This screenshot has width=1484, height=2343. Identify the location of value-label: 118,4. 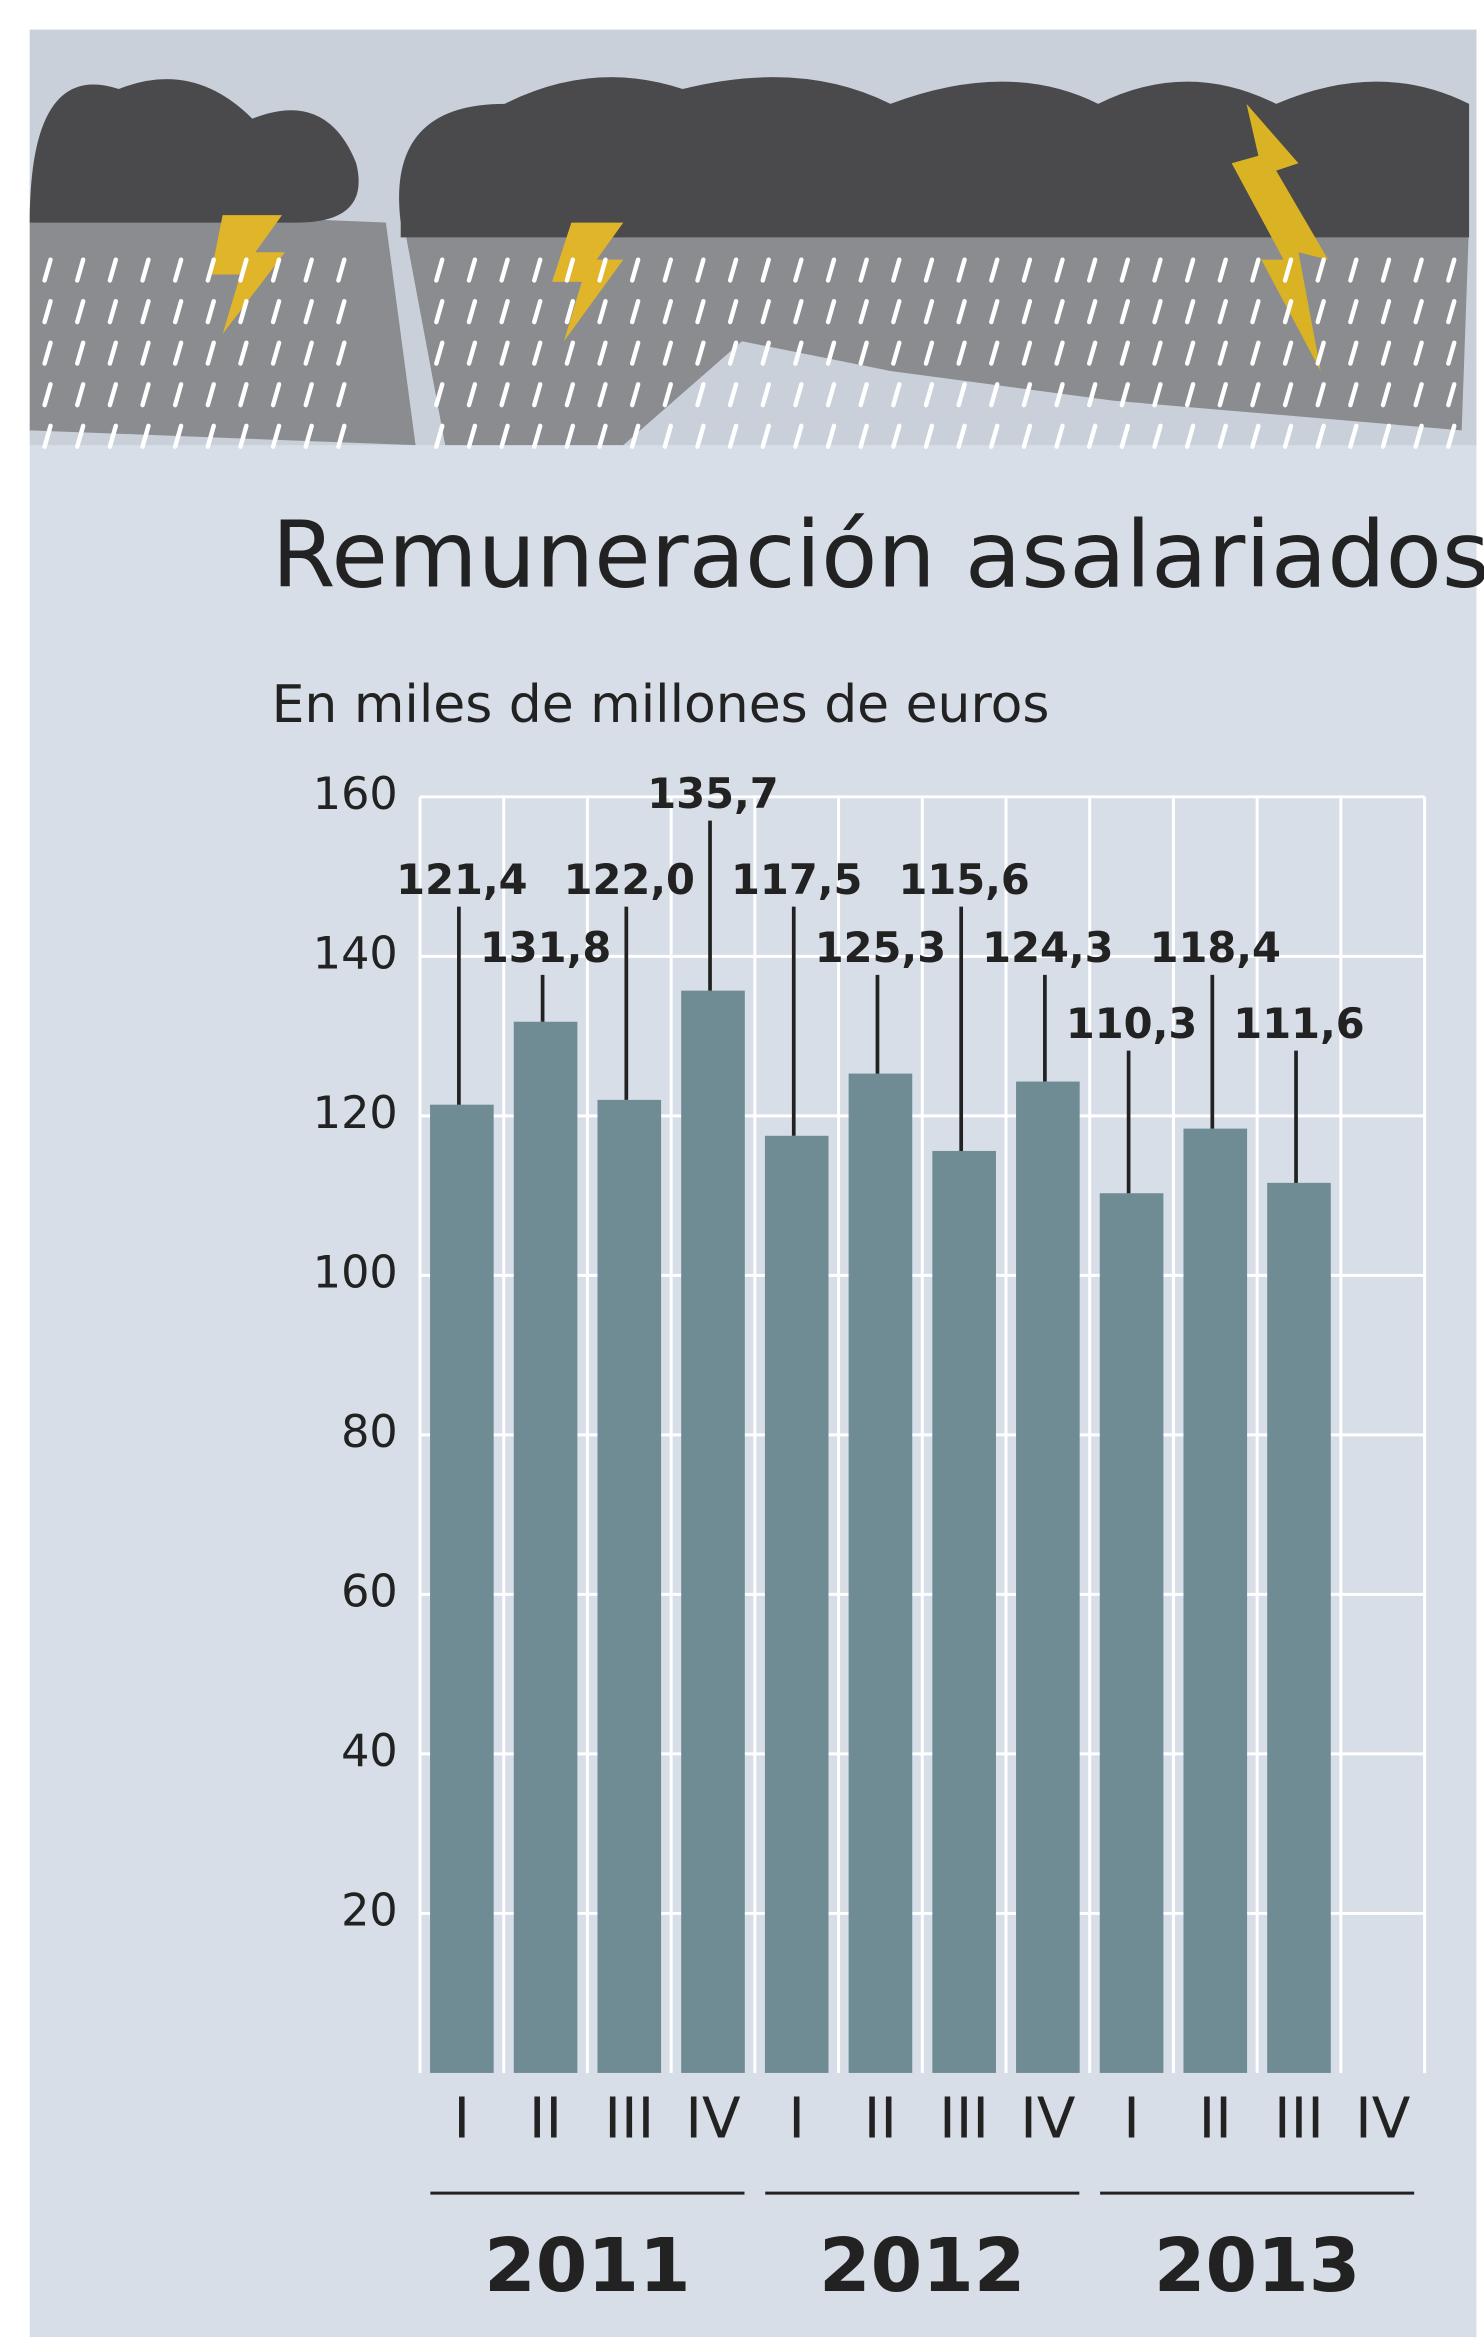
(1215, 947).